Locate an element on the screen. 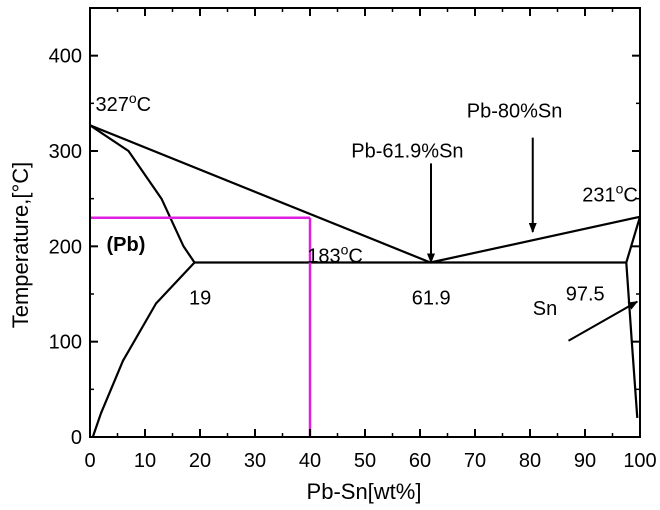  x-tick-label: 30 is located at coordinates (255, 461).